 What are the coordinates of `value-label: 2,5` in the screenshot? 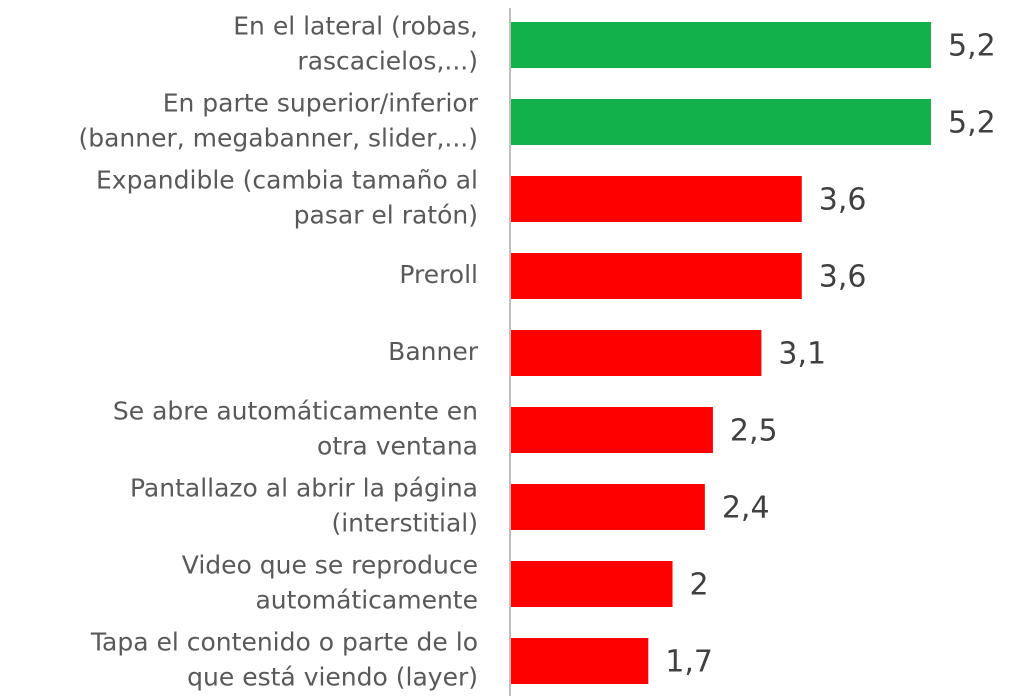 It's located at (754, 431).